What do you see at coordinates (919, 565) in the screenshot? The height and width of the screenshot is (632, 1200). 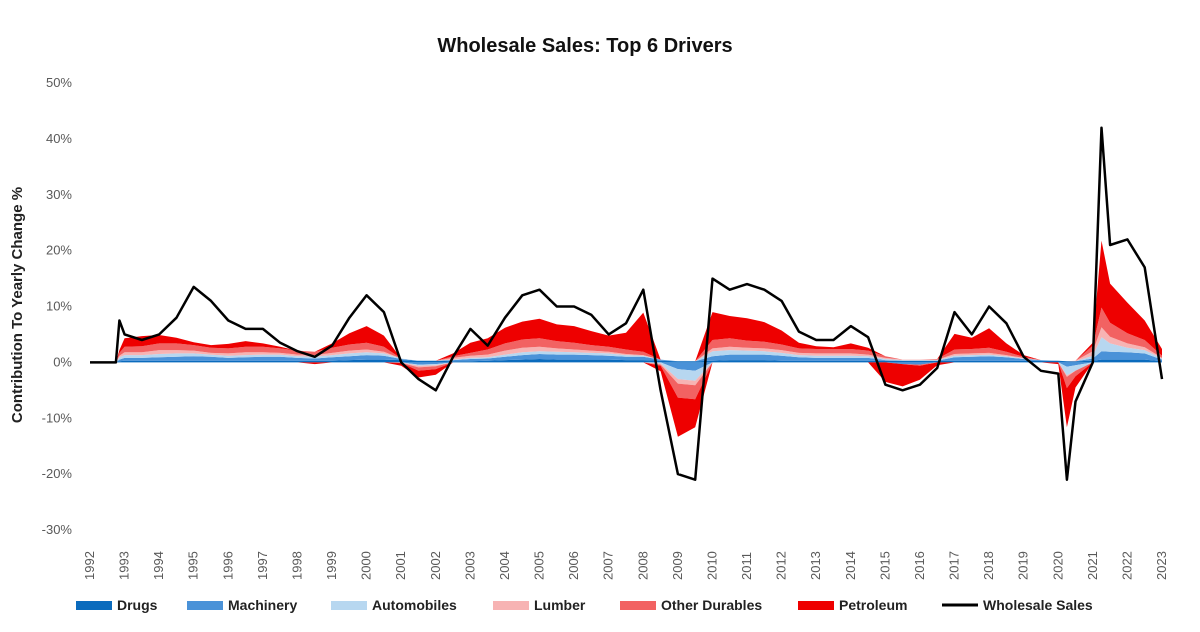 I see `x-tick-label: 2016` at bounding box center [919, 565].